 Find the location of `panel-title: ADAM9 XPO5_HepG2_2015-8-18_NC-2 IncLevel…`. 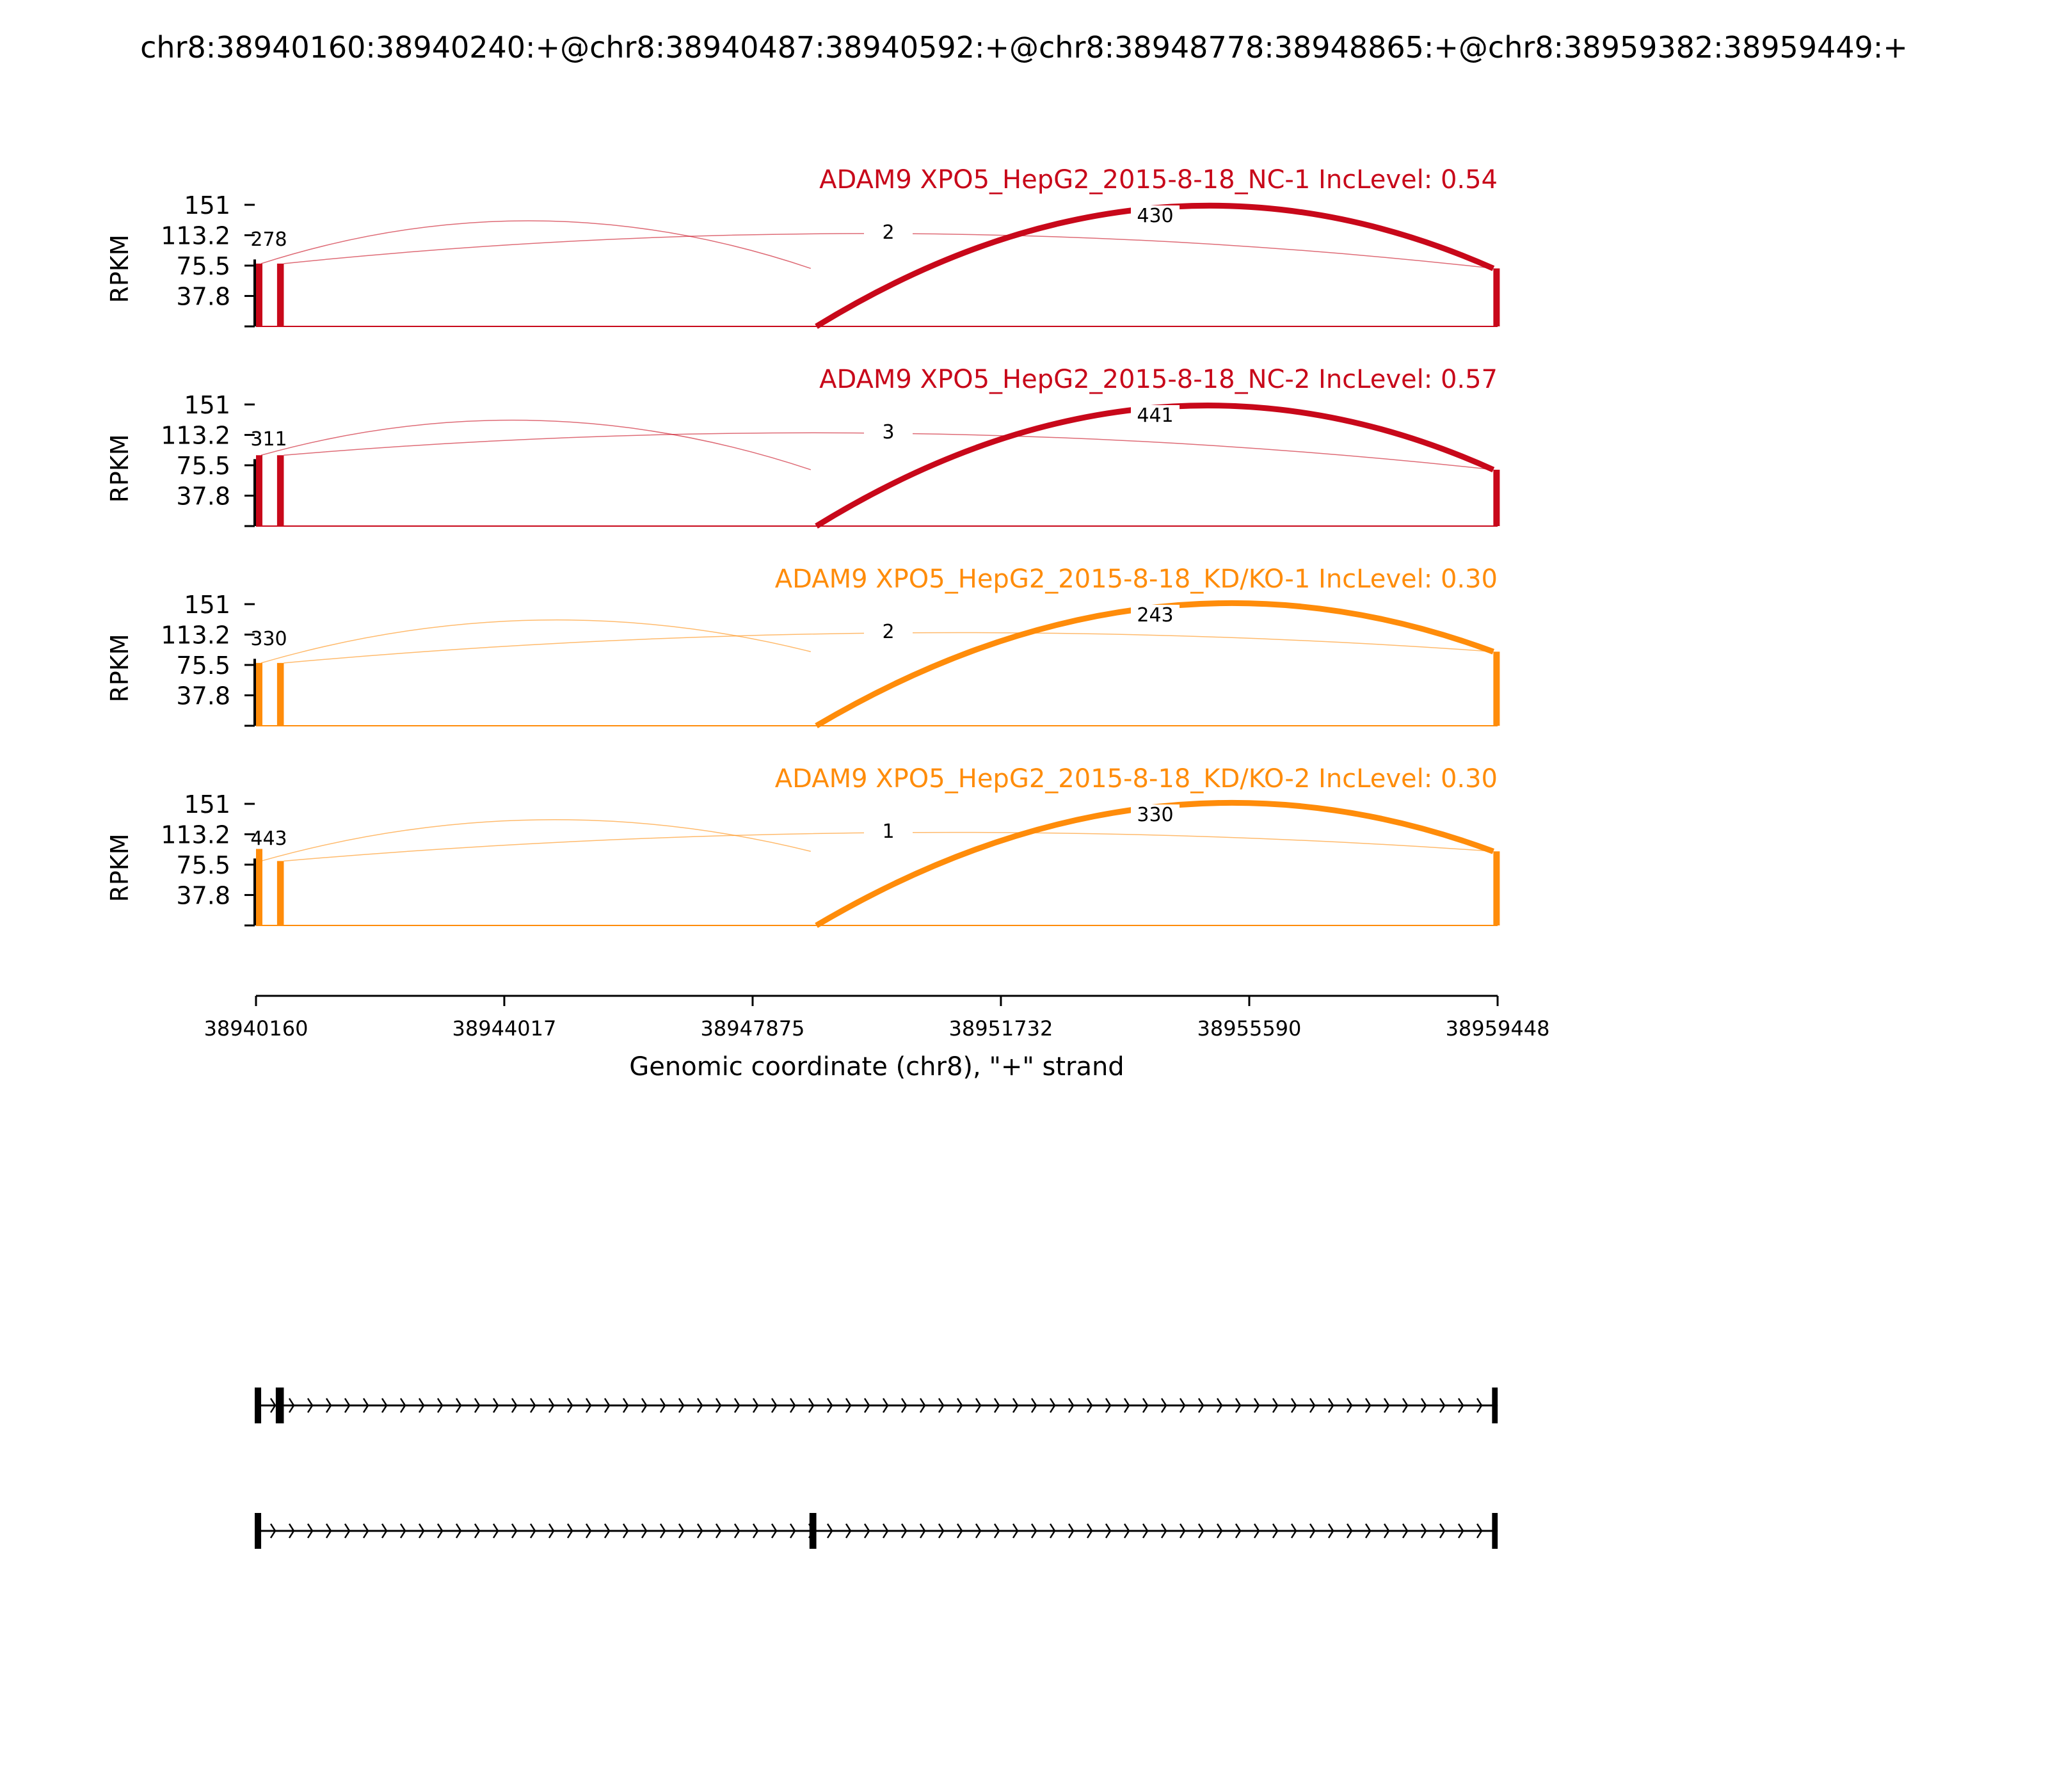

panel-title: ADAM9 XPO5_HepG2_2015-8-18_NC-2 IncLevel… is located at coordinates (1158, 379).